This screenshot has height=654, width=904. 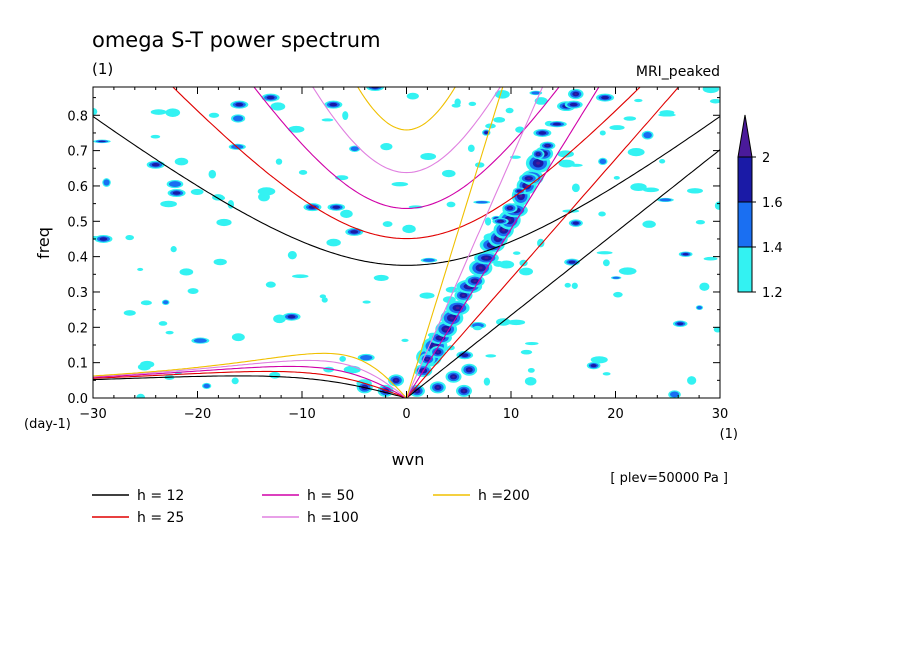 I want to click on chart-title: omega S-T power spectrum, so click(x=236, y=40).